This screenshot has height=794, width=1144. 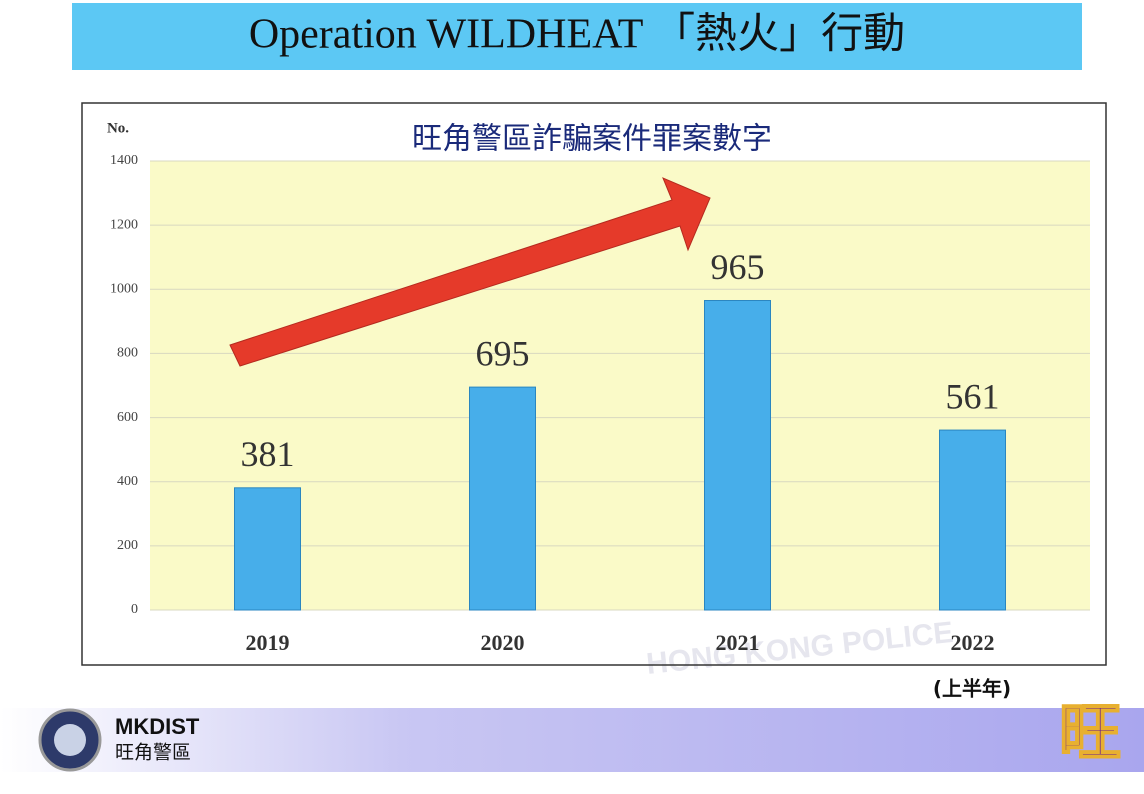 What do you see at coordinates (127, 353) in the screenshot?
I see `y-tick-label: 800` at bounding box center [127, 353].